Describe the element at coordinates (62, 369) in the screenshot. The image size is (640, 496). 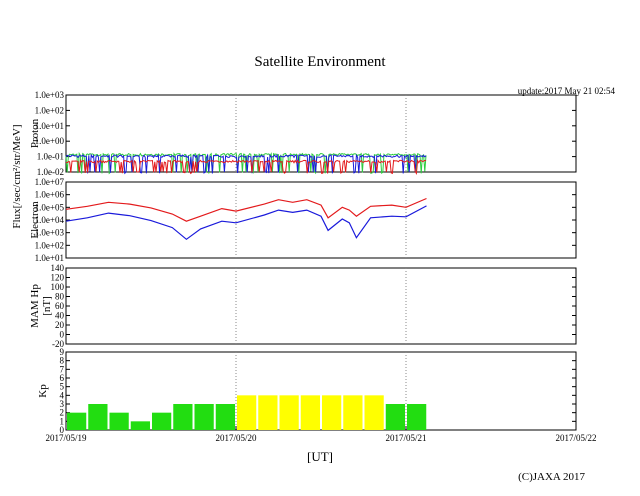
I see `kp-ytick-label: 7` at that location.